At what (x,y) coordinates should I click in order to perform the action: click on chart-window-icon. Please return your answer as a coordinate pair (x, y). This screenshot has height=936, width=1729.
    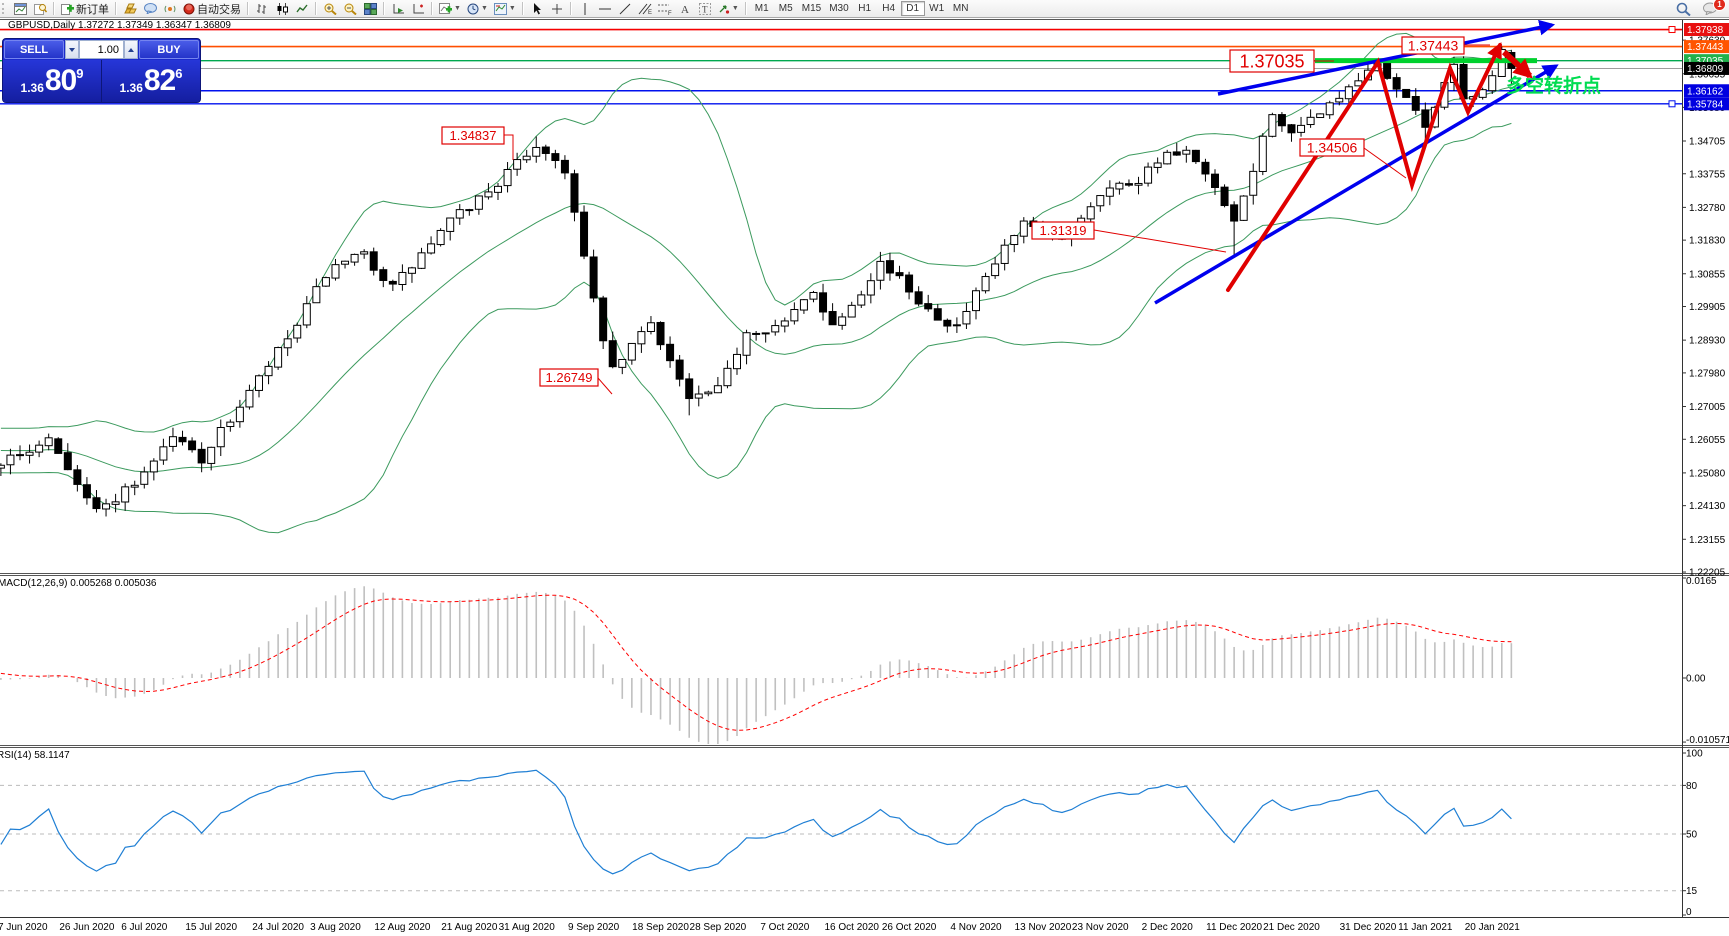
    Looking at the image, I should click on (20, 8).